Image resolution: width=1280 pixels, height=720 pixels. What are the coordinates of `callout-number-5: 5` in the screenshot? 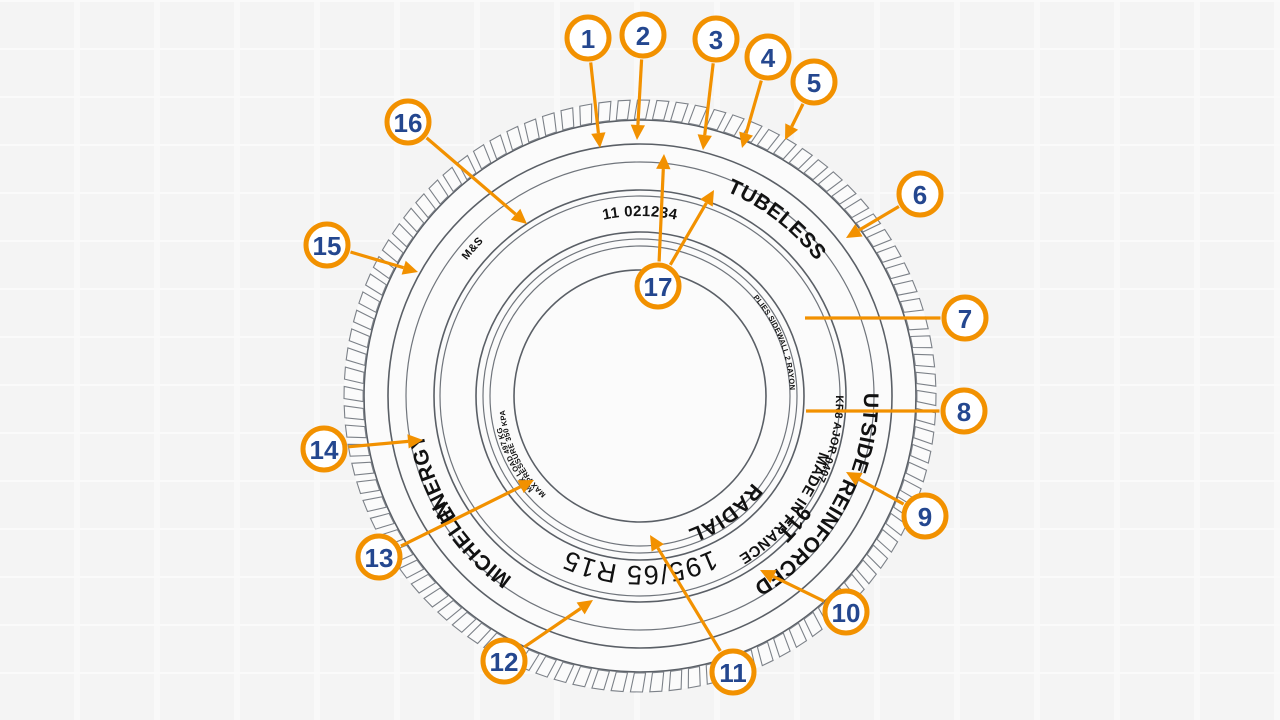 It's located at (814, 83).